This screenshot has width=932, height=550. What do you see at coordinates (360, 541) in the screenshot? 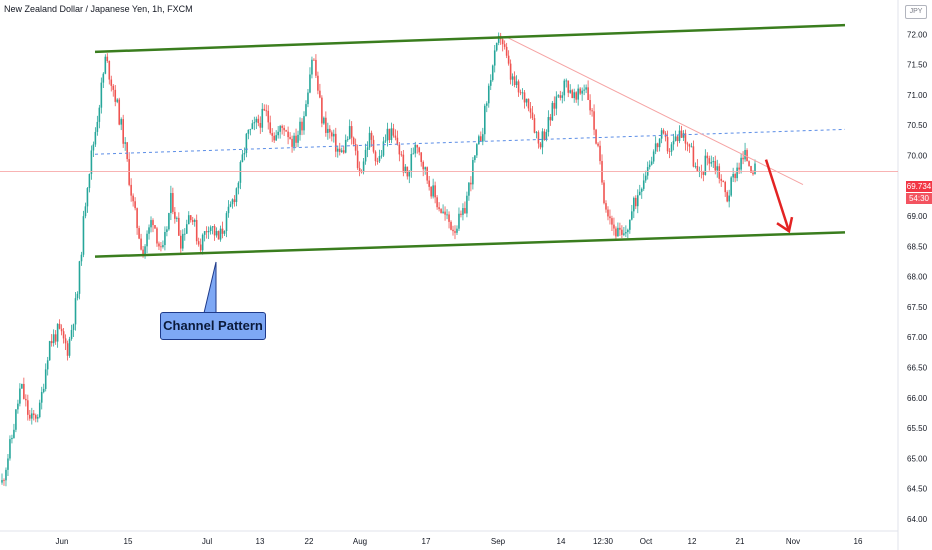
I see `x-tick-label: Aug` at bounding box center [360, 541].